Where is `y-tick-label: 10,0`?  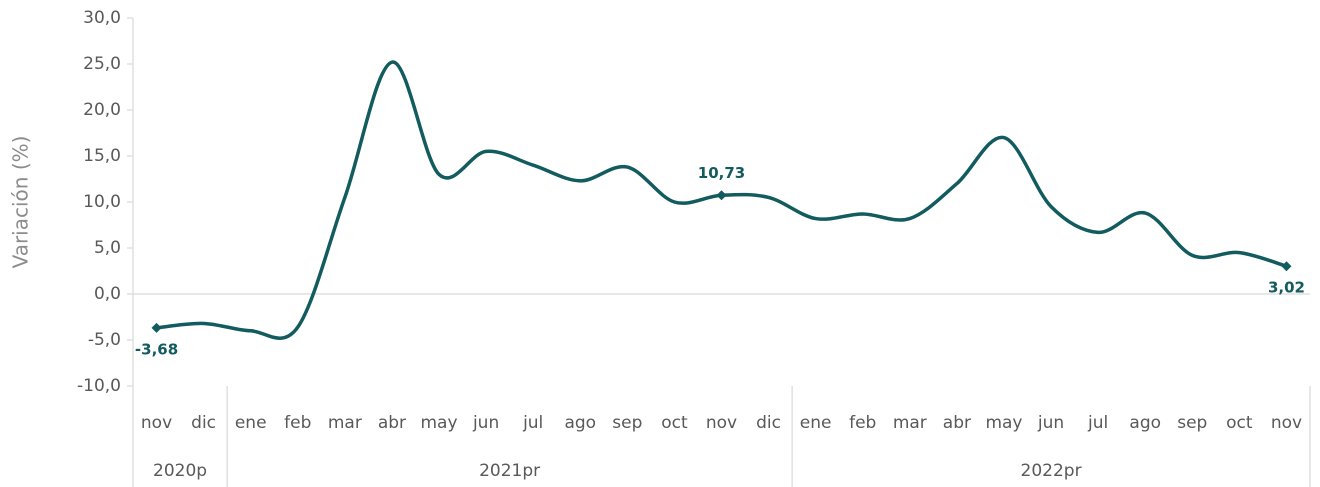
y-tick-label: 10,0 is located at coordinates (102, 202).